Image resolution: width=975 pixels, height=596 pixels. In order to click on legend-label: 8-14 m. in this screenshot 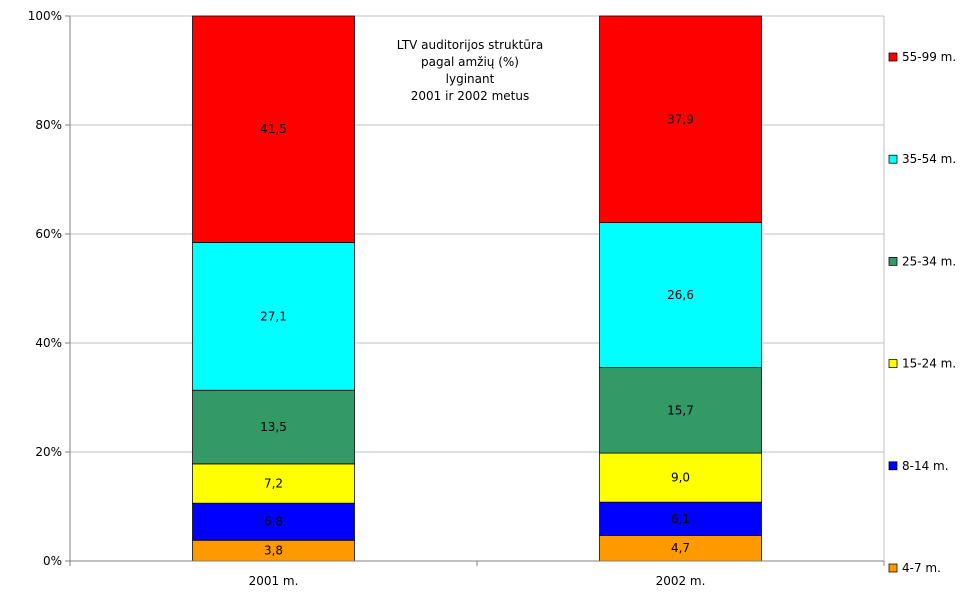, I will do `click(925, 466)`.